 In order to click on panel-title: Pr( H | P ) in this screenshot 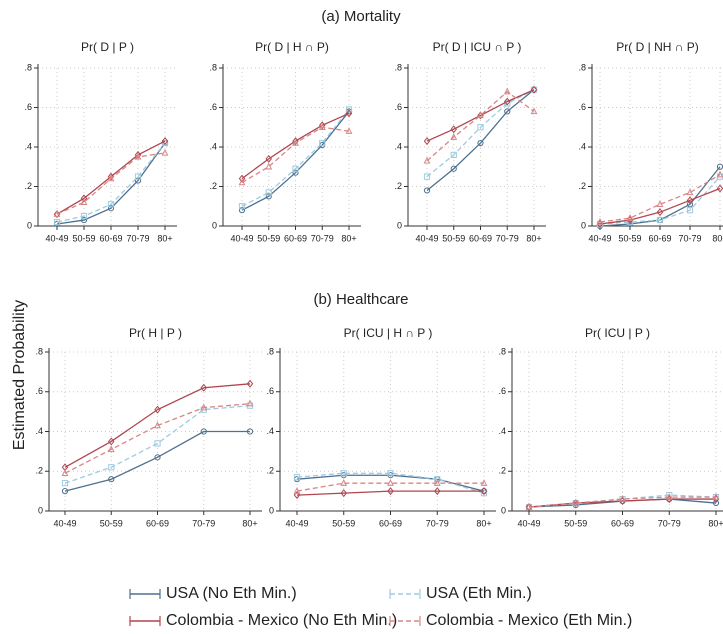, I will do `click(155, 333)`.